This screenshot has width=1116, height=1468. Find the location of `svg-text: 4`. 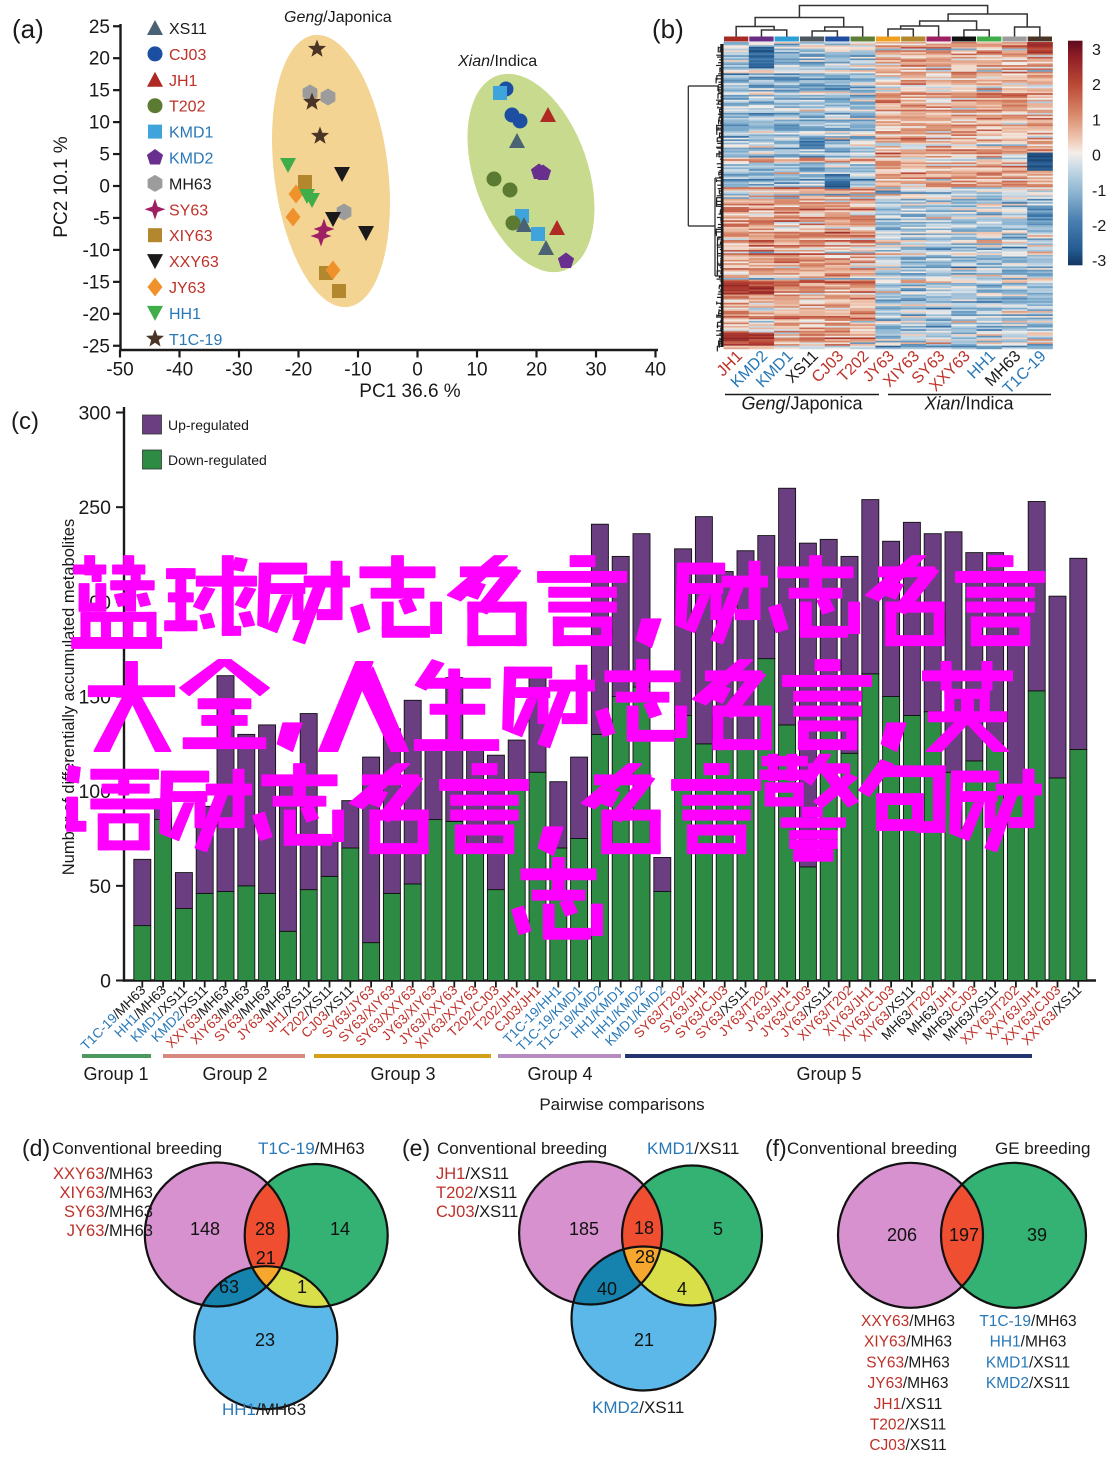

svg-text: 4 is located at coordinates (682, 1289).